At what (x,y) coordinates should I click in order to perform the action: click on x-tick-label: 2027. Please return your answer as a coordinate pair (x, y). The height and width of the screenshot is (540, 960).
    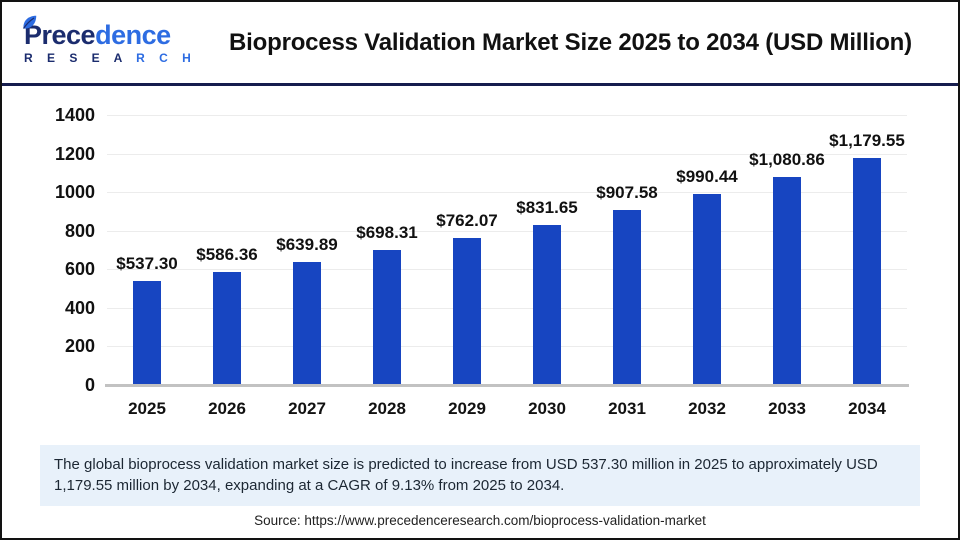
    Looking at the image, I should click on (307, 408).